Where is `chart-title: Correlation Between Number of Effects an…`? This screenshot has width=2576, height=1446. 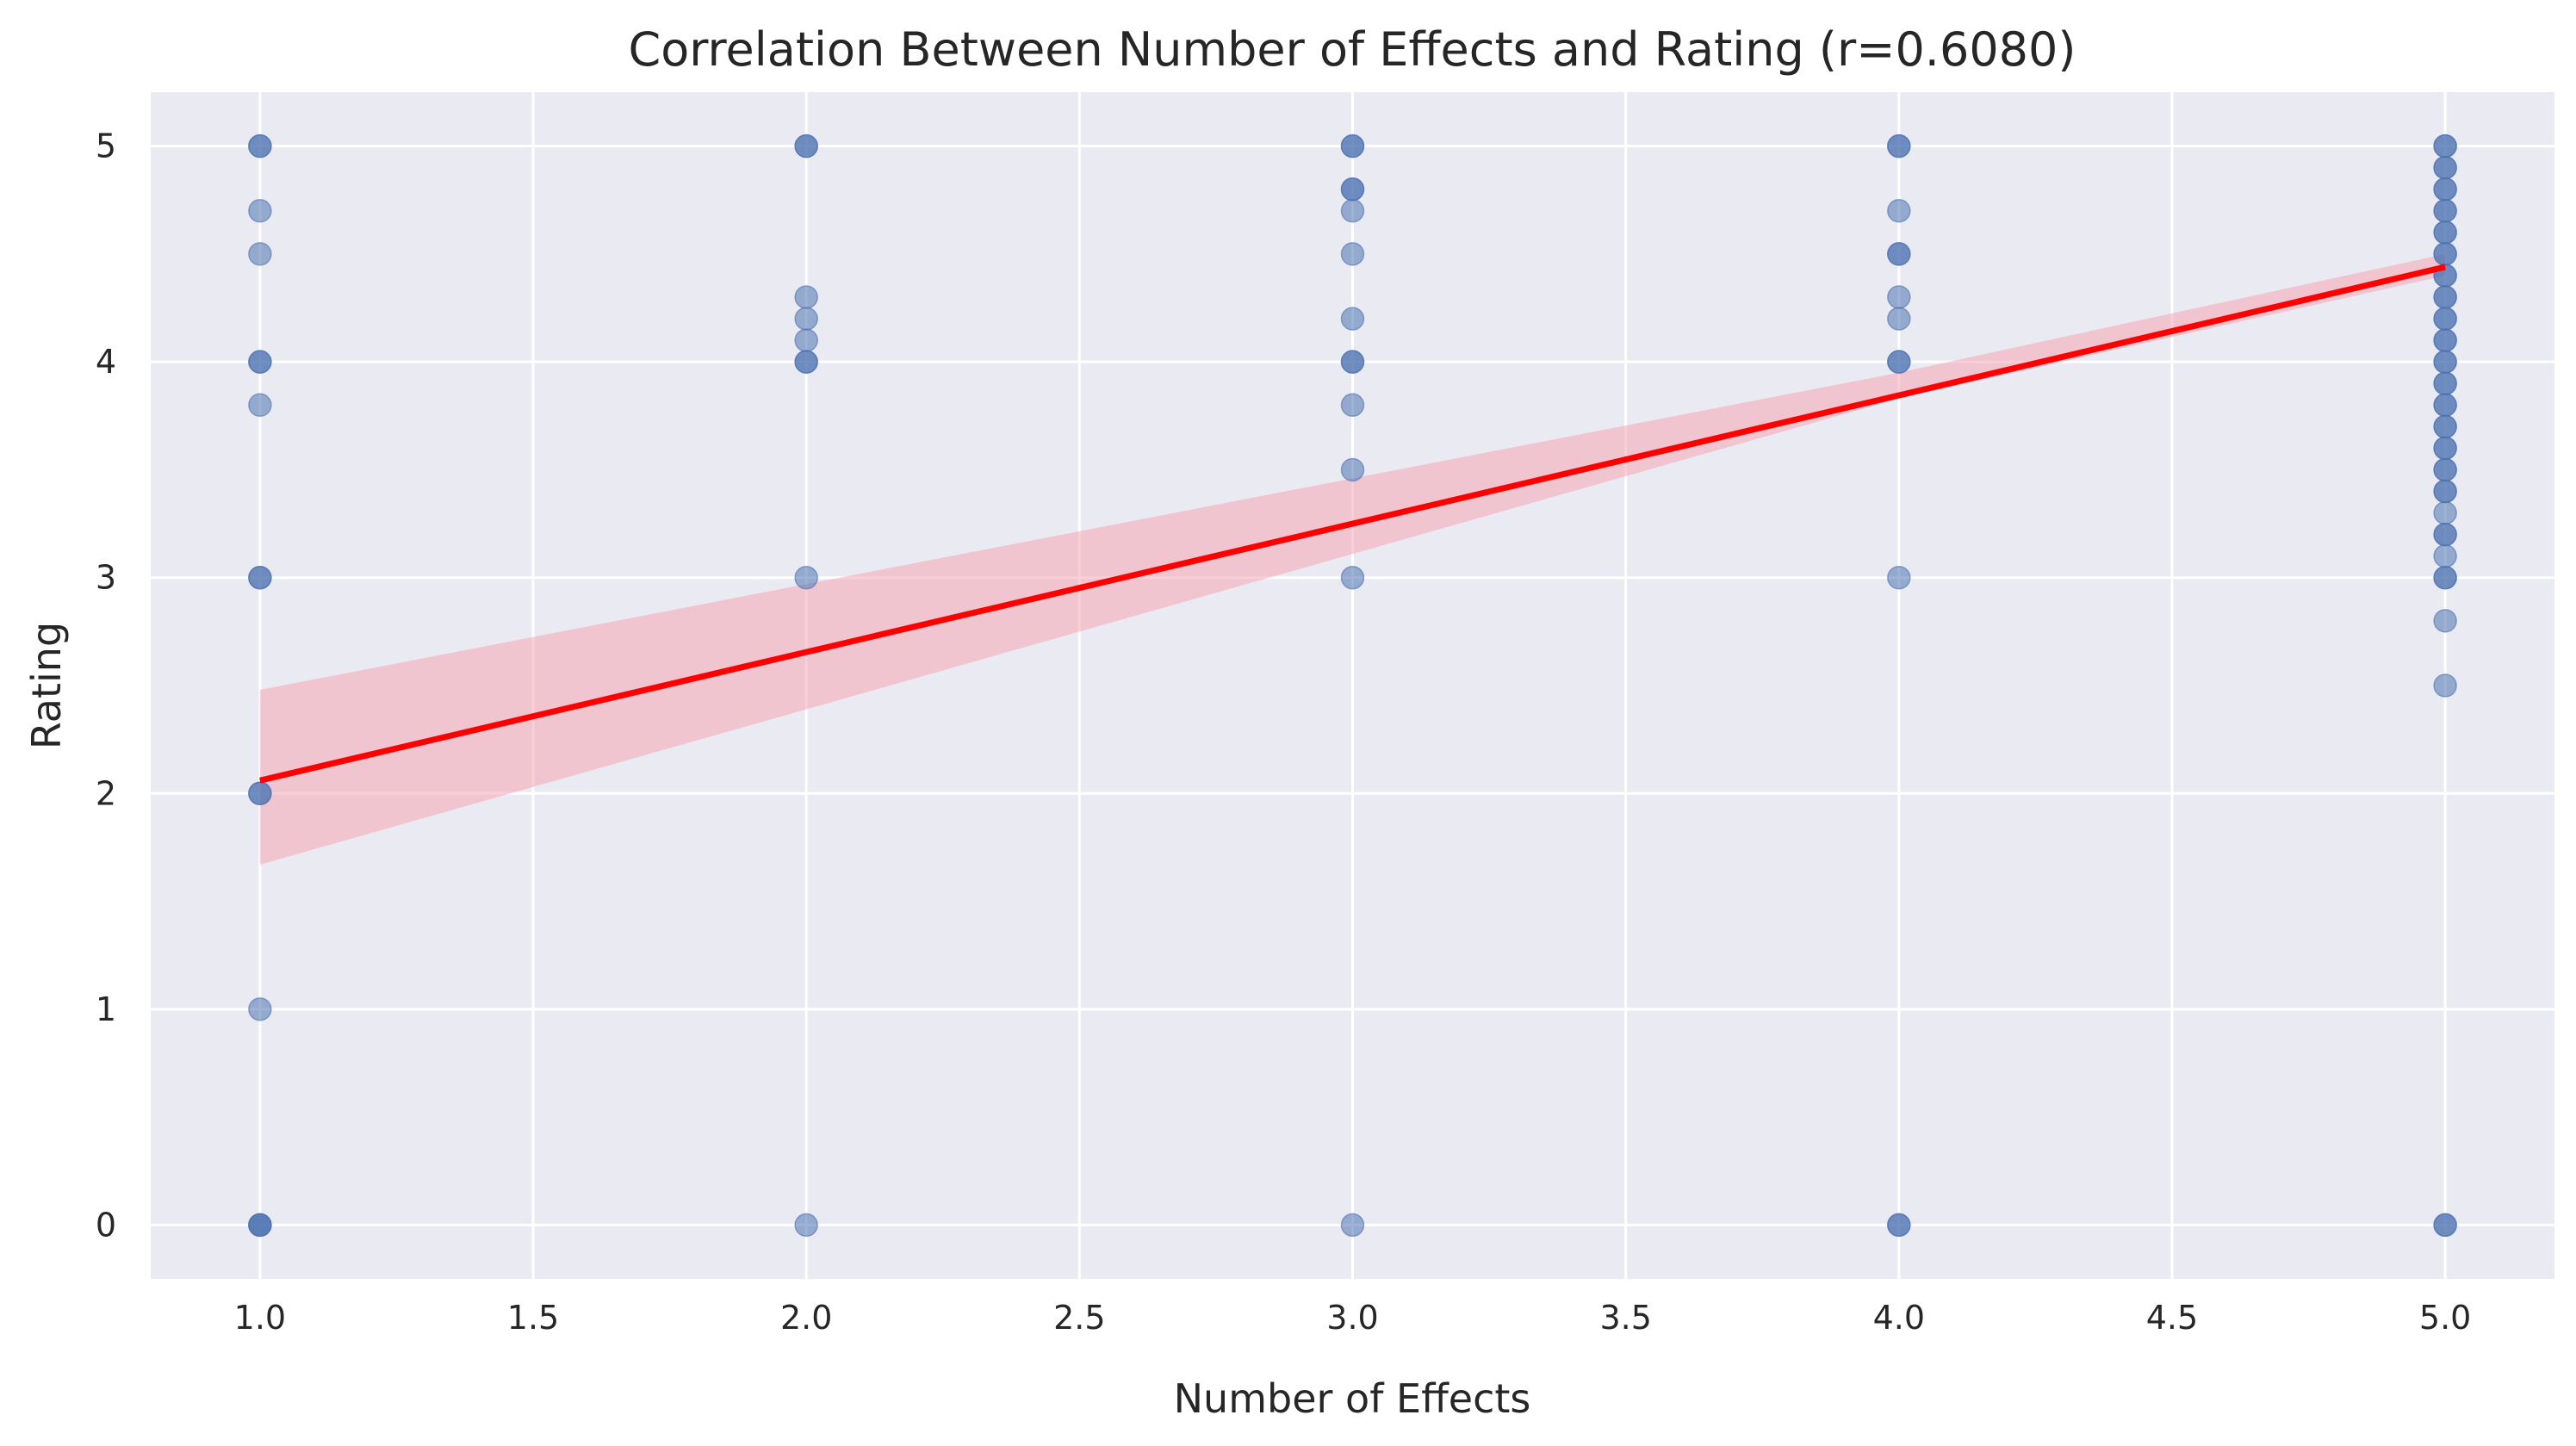
chart-title: Correlation Between Number of Effects an… is located at coordinates (1352, 50).